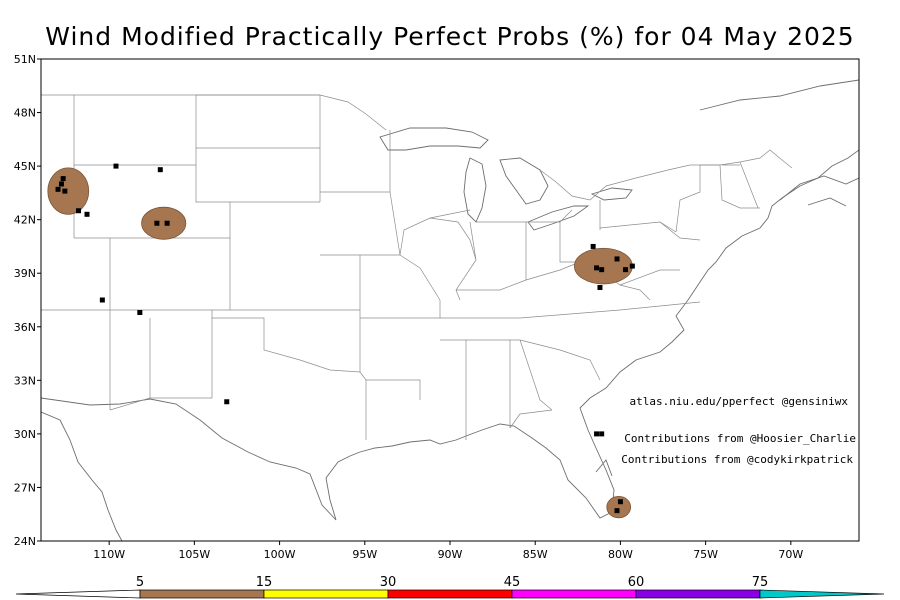  I want to click on credit-line-3: Contributions from @codykirkpatrick, so click(737, 459).